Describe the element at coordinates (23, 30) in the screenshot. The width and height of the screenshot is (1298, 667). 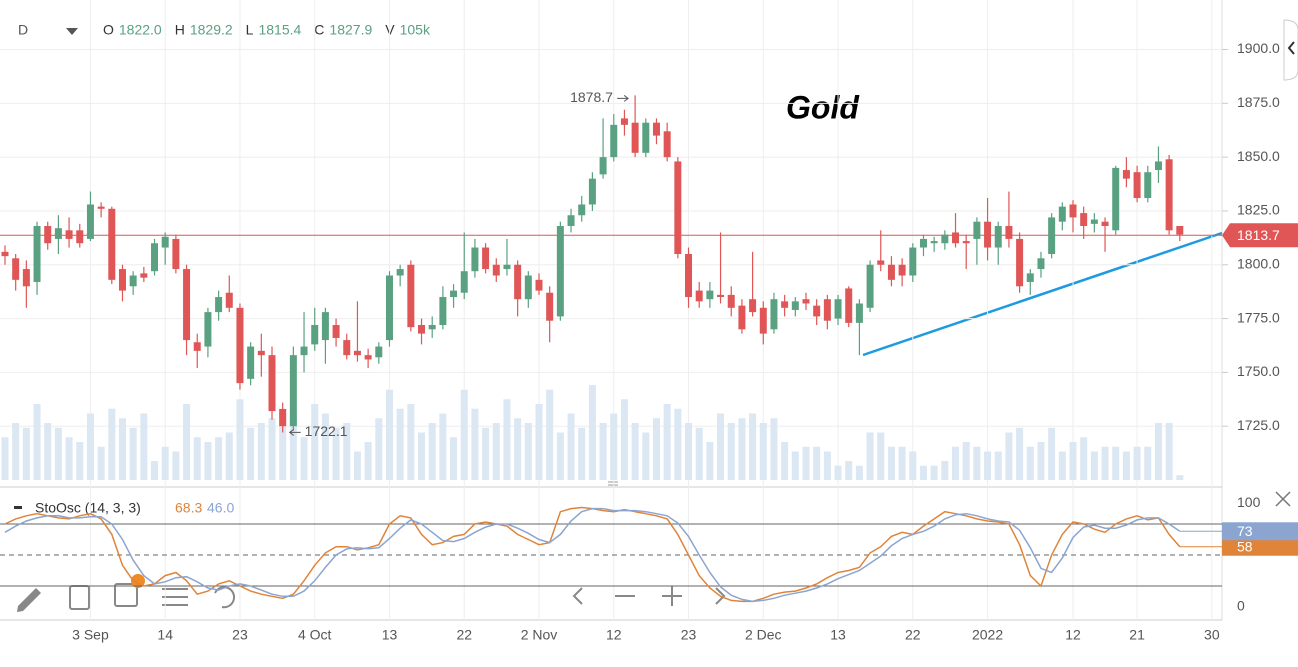
I see `interval: D` at that location.